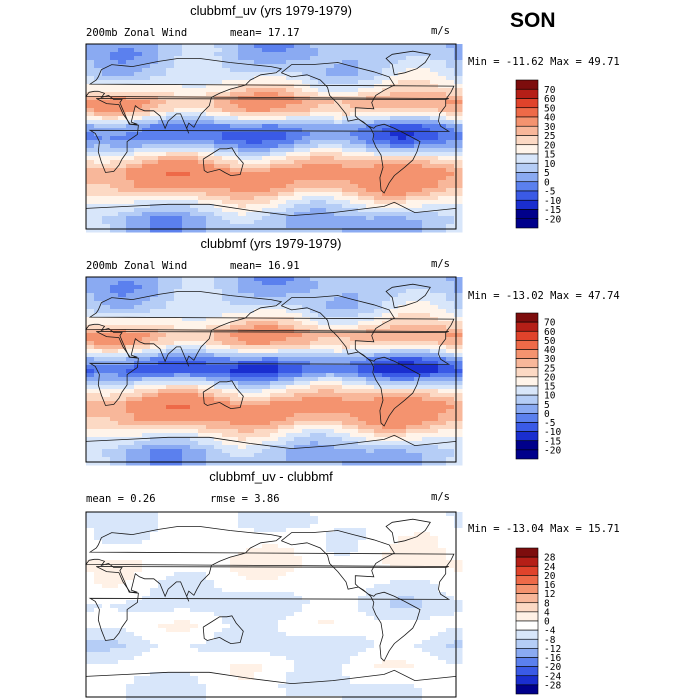 The image size is (700, 700). What do you see at coordinates (265, 33) in the screenshot?
I see `panel1-mean-label: mean= 17.17` at bounding box center [265, 33].